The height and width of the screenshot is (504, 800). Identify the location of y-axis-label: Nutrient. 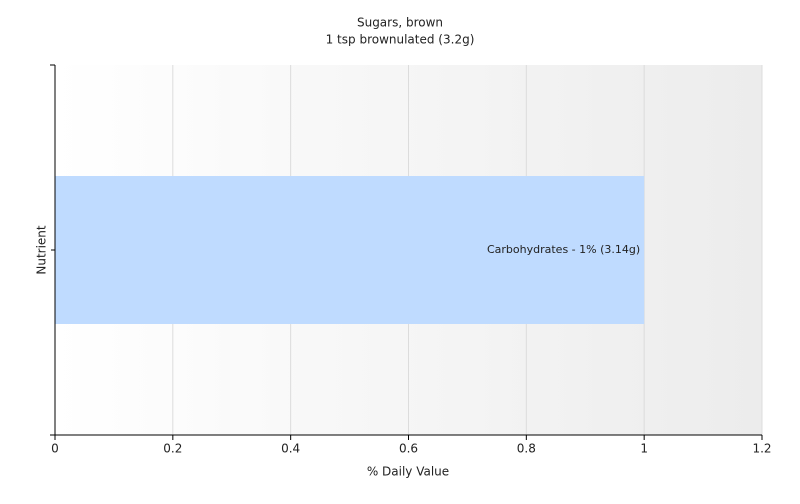
(42, 250).